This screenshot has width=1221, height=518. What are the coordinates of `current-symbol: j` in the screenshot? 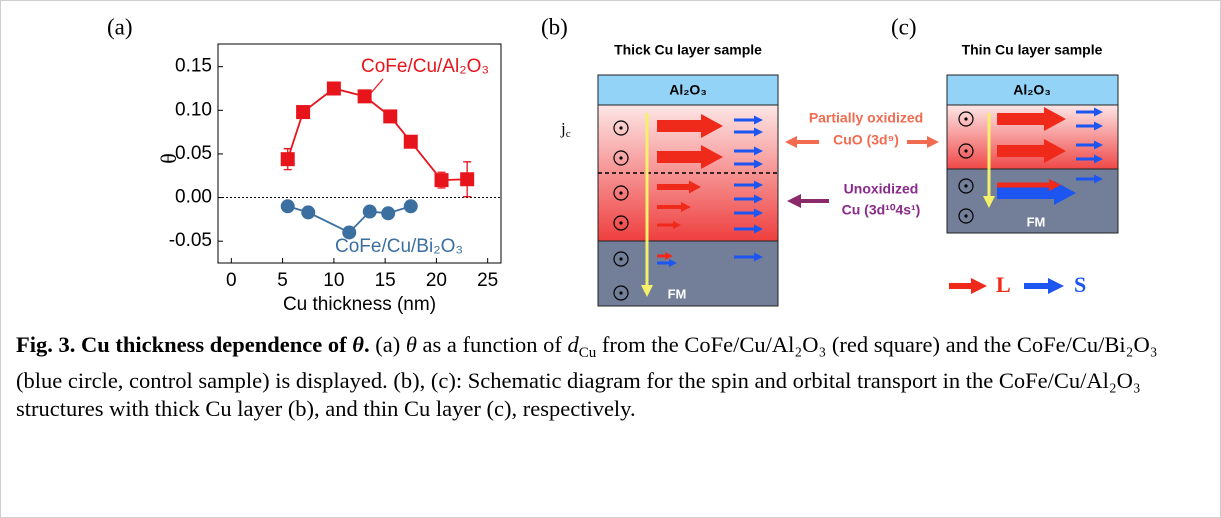 It's located at (563, 128).